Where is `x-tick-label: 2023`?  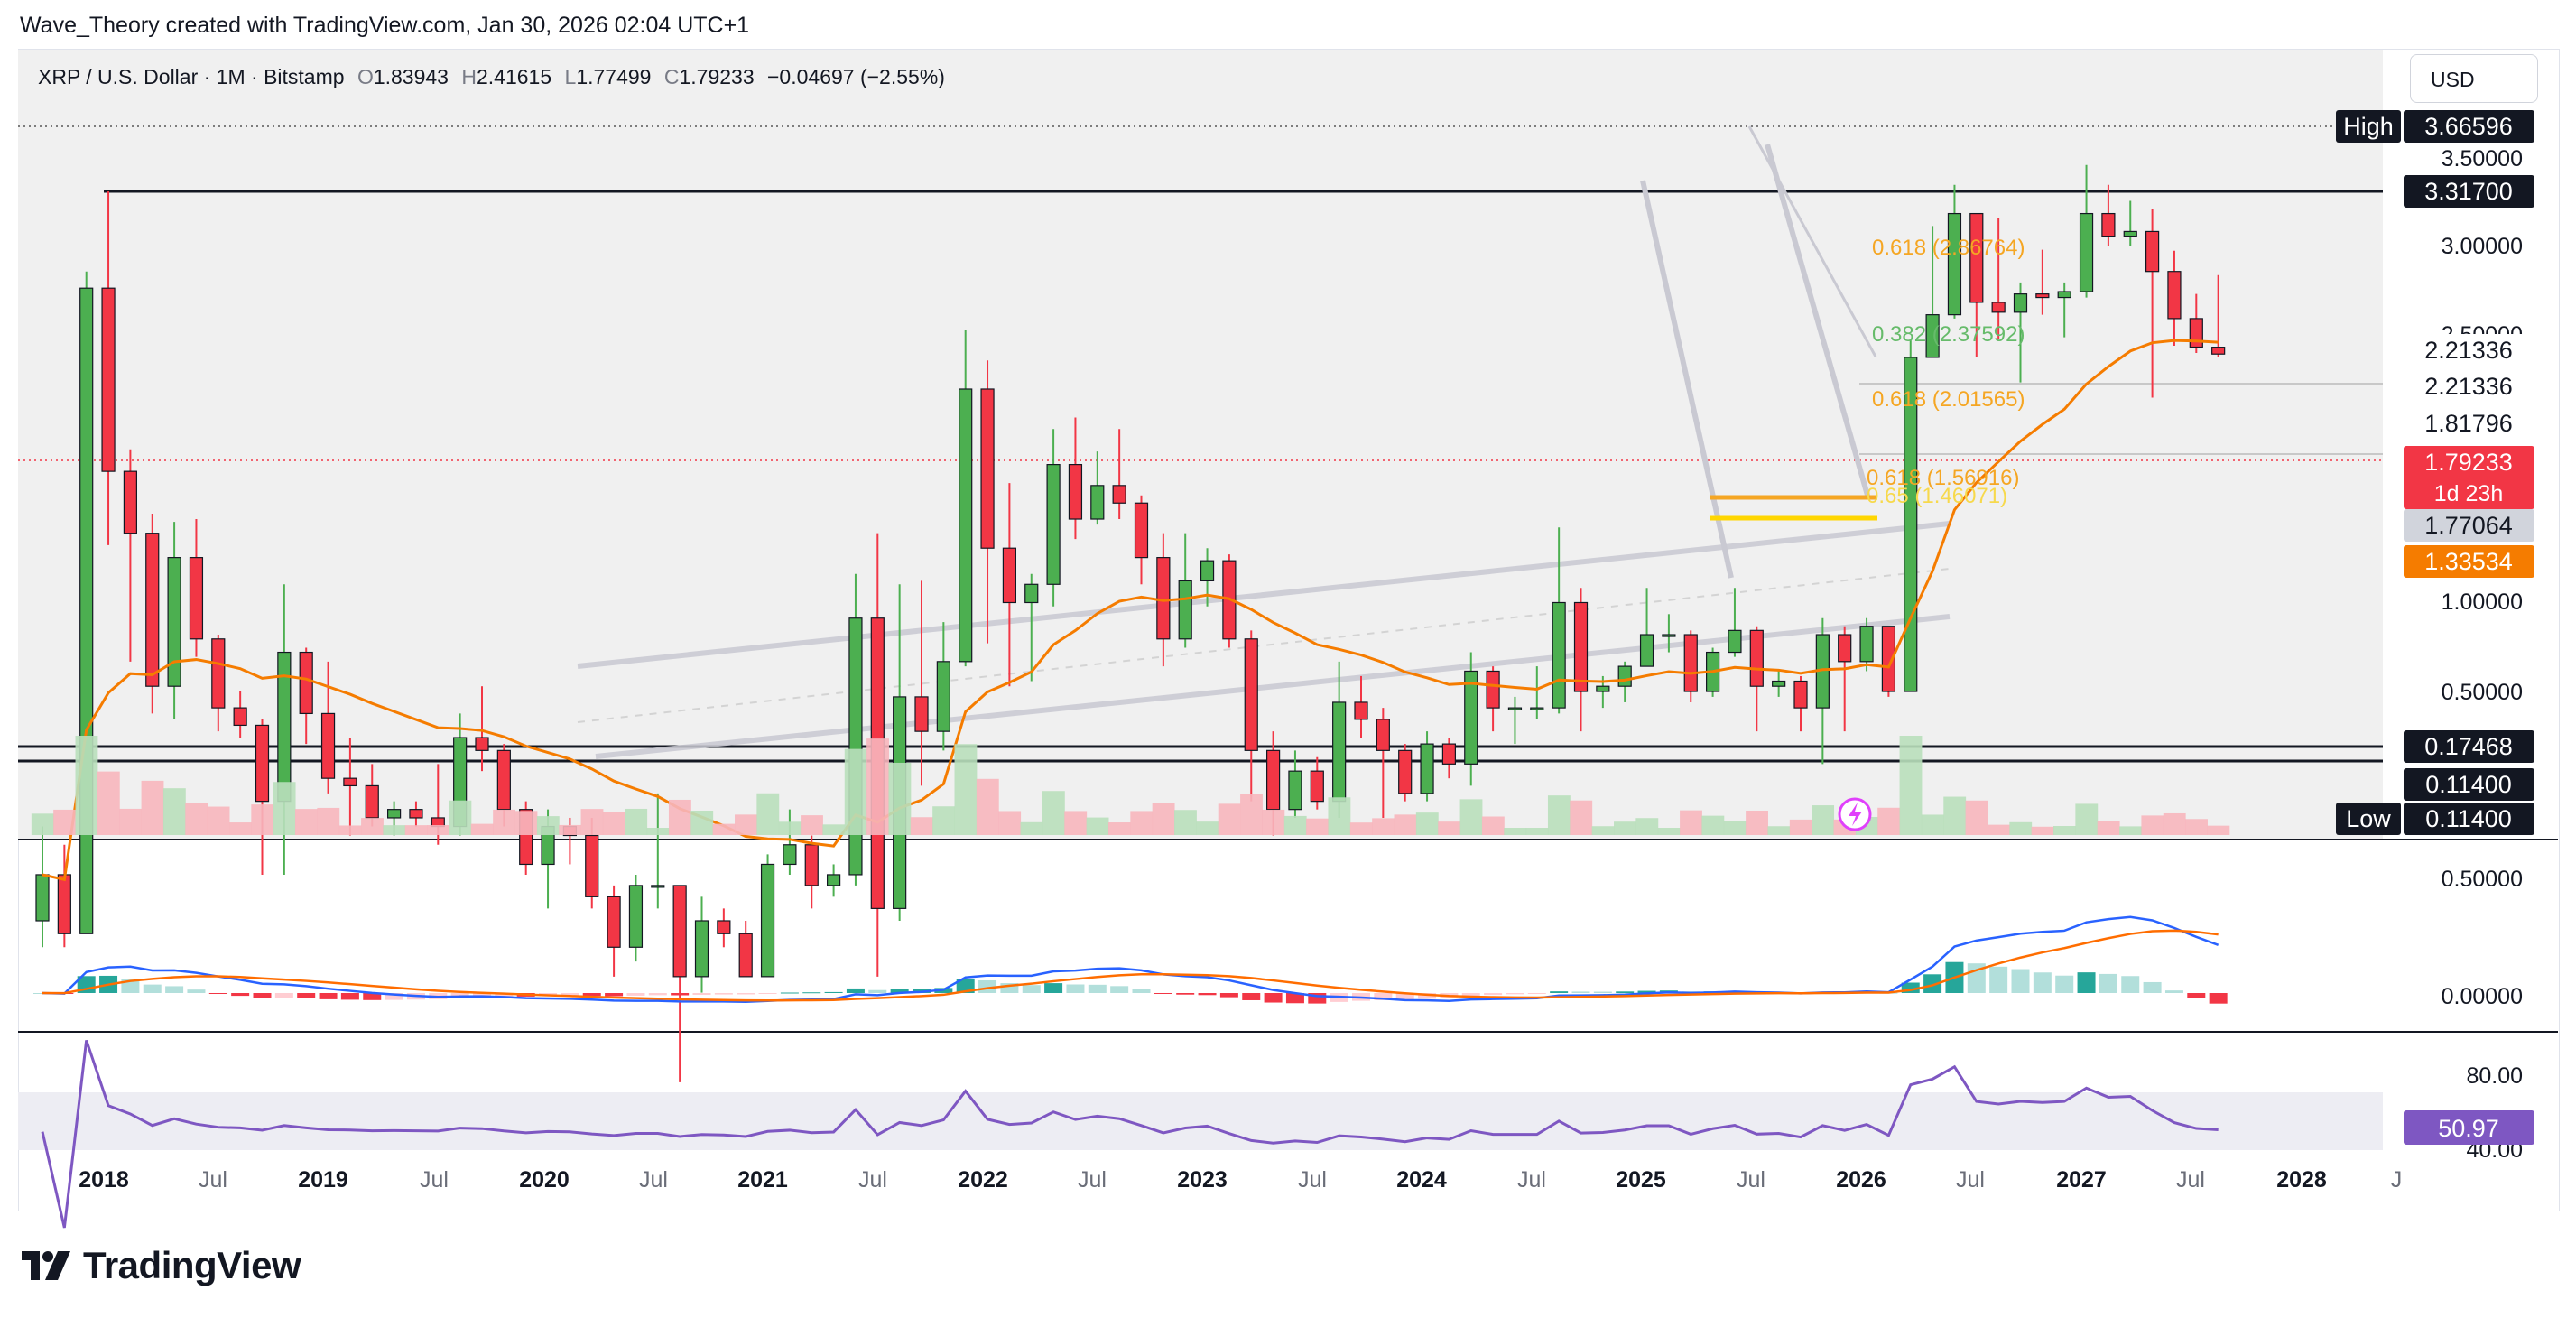 x-tick-label: 2023 is located at coordinates (1202, 1180).